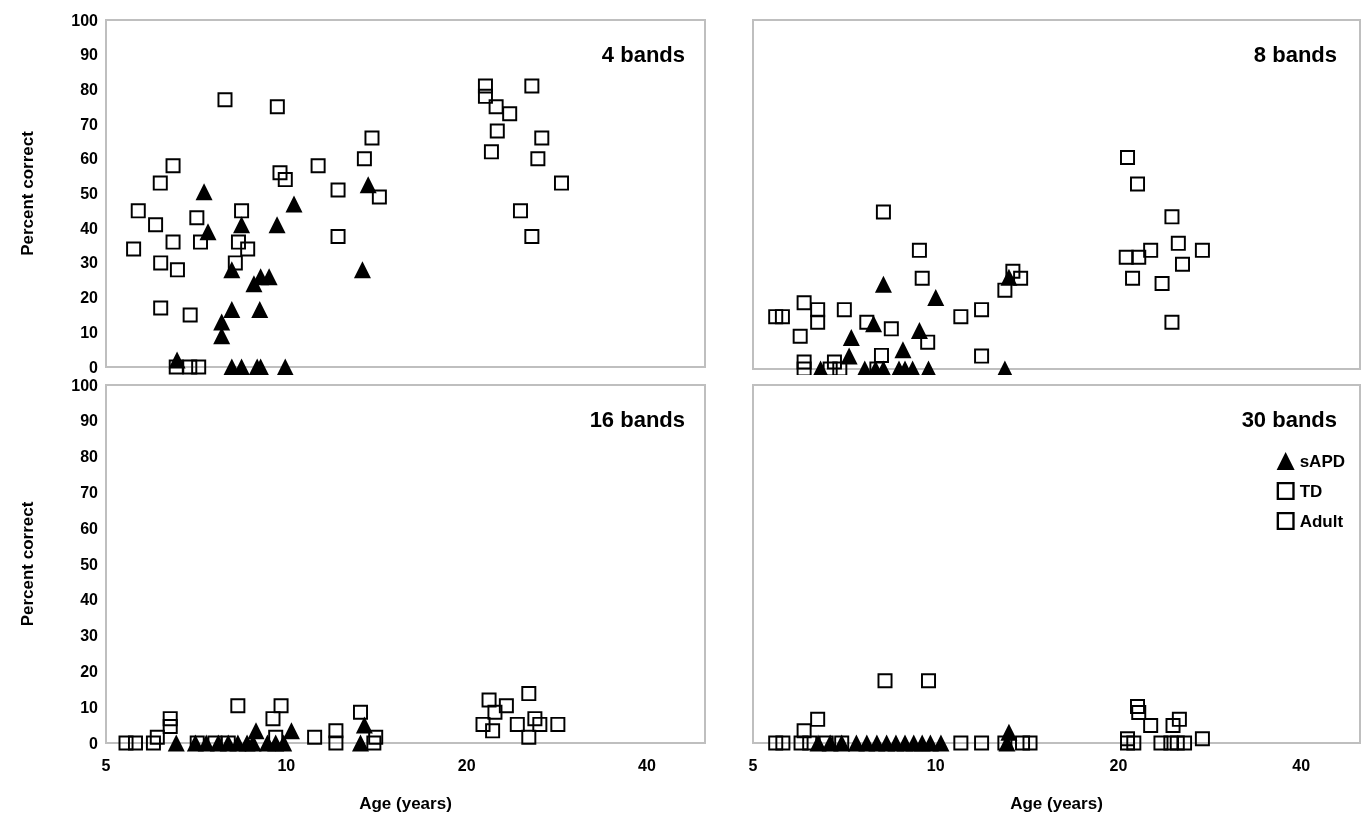 Image resolution: width=1362 pixels, height=831 pixels. What do you see at coordinates (1321, 521) in the screenshot?
I see `legend-label: Adult` at bounding box center [1321, 521].